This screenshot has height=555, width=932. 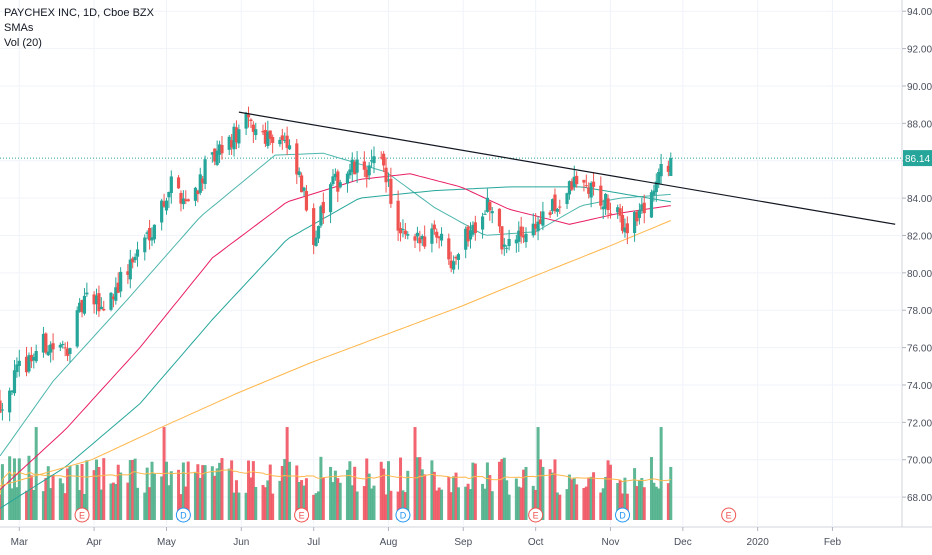 I want to click on volume-pane, so click(x=336, y=473).